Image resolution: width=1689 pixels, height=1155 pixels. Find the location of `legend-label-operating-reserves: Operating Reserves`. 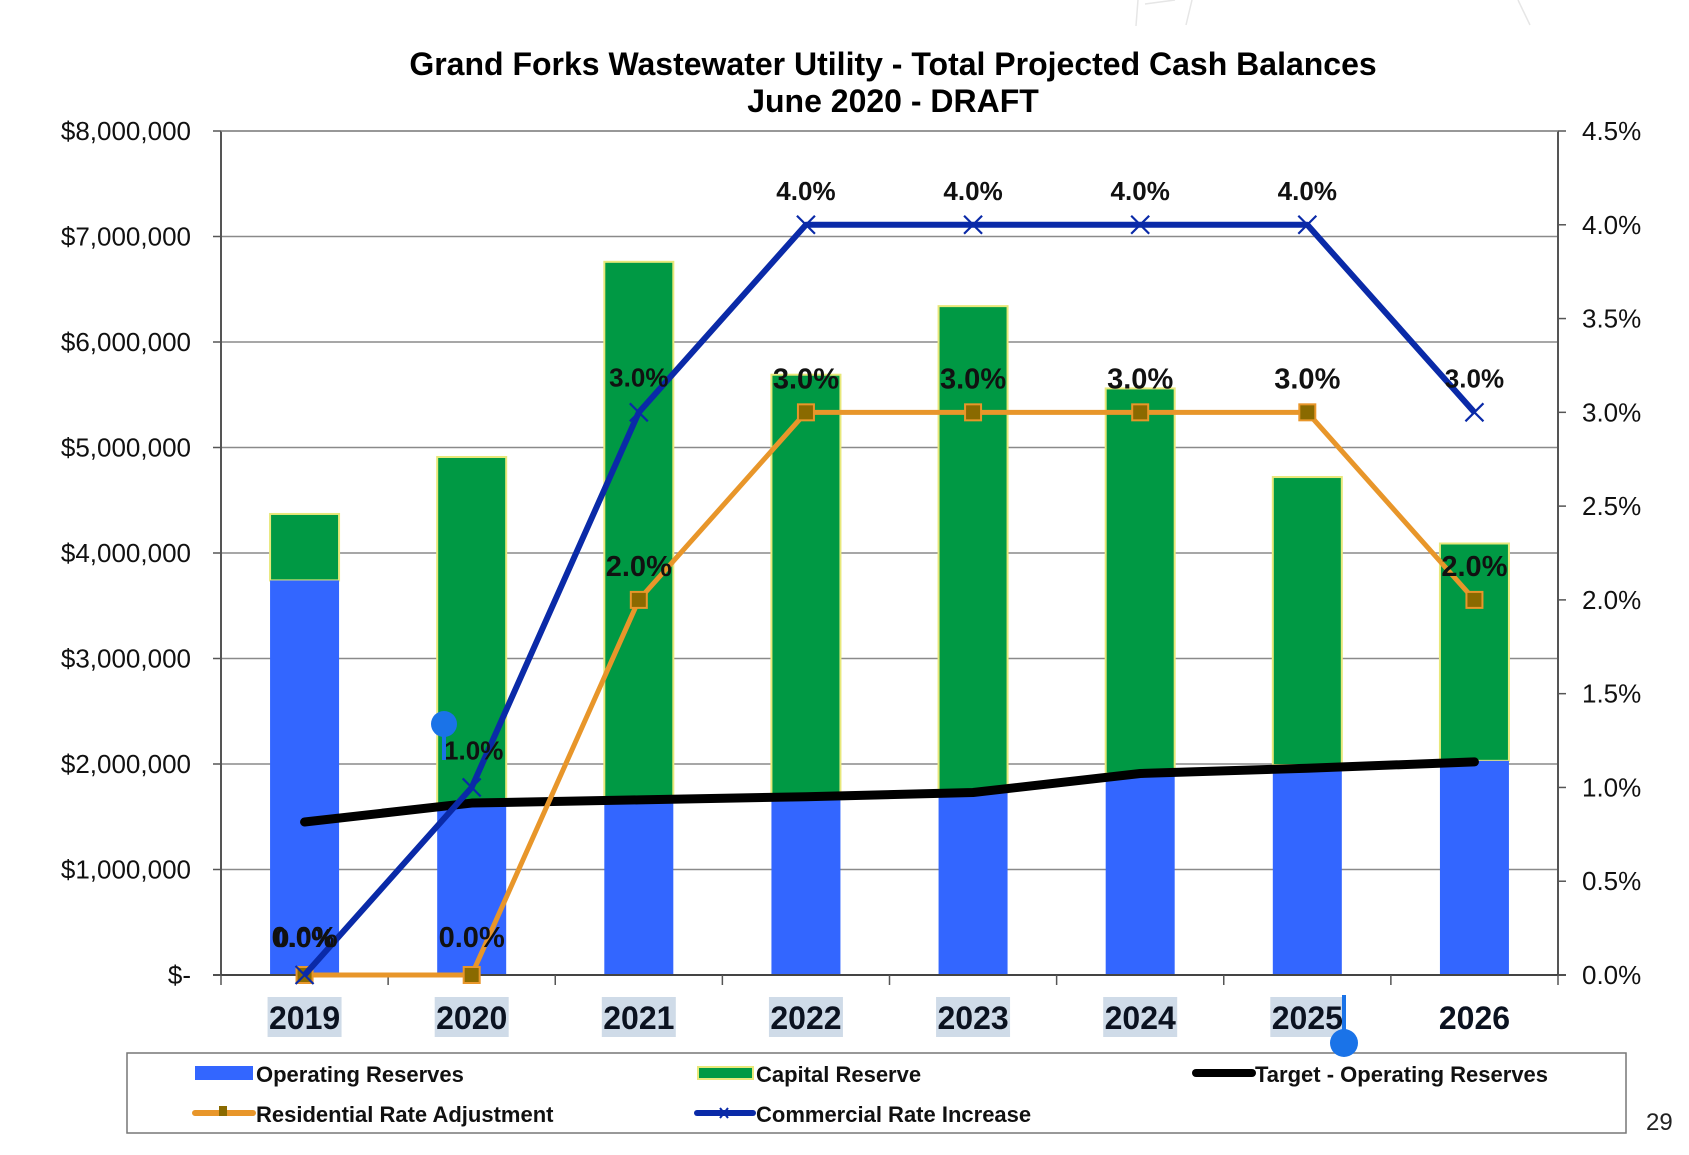

legend-label-operating-reserves: Operating Reserves is located at coordinates (360, 1074).